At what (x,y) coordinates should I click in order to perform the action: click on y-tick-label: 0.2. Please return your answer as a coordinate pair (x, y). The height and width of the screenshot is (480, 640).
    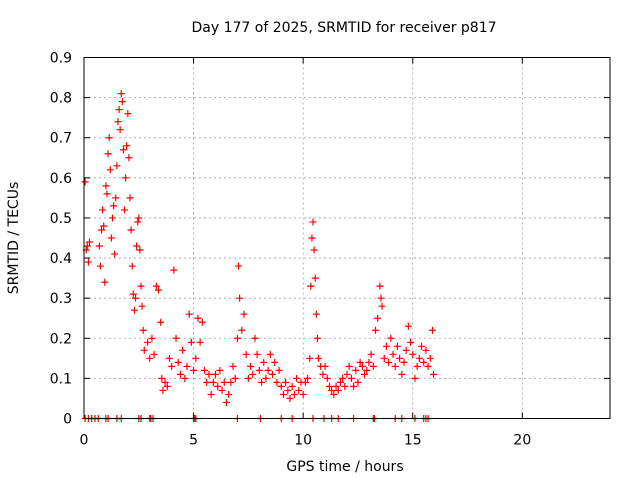
    Looking at the image, I should click on (61, 339).